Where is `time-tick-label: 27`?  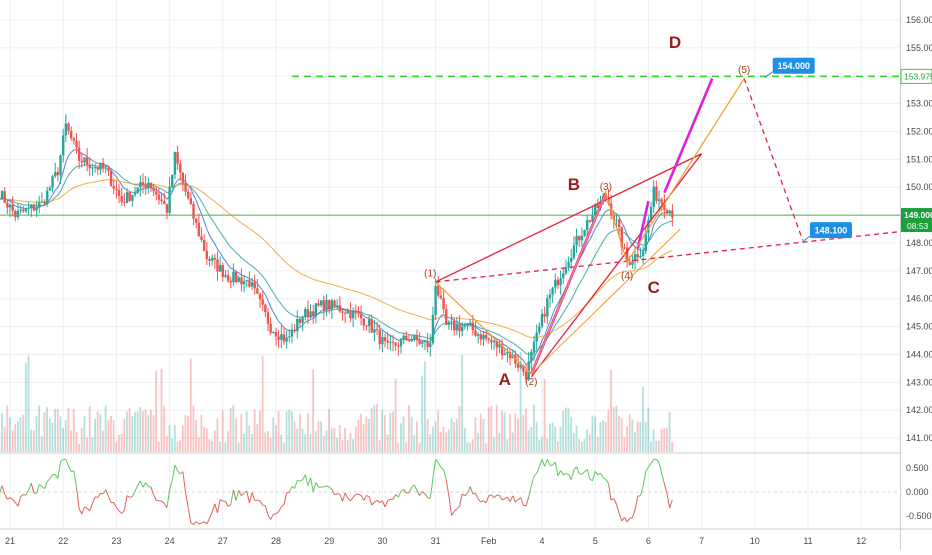 time-tick-label: 27 is located at coordinates (223, 541).